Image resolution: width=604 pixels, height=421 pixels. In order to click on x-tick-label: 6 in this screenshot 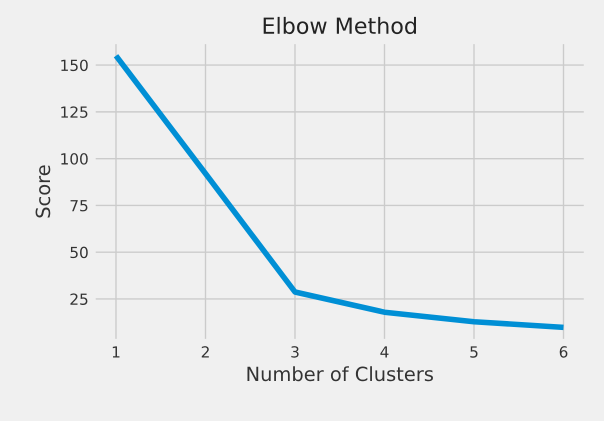, I will do `click(564, 352)`.